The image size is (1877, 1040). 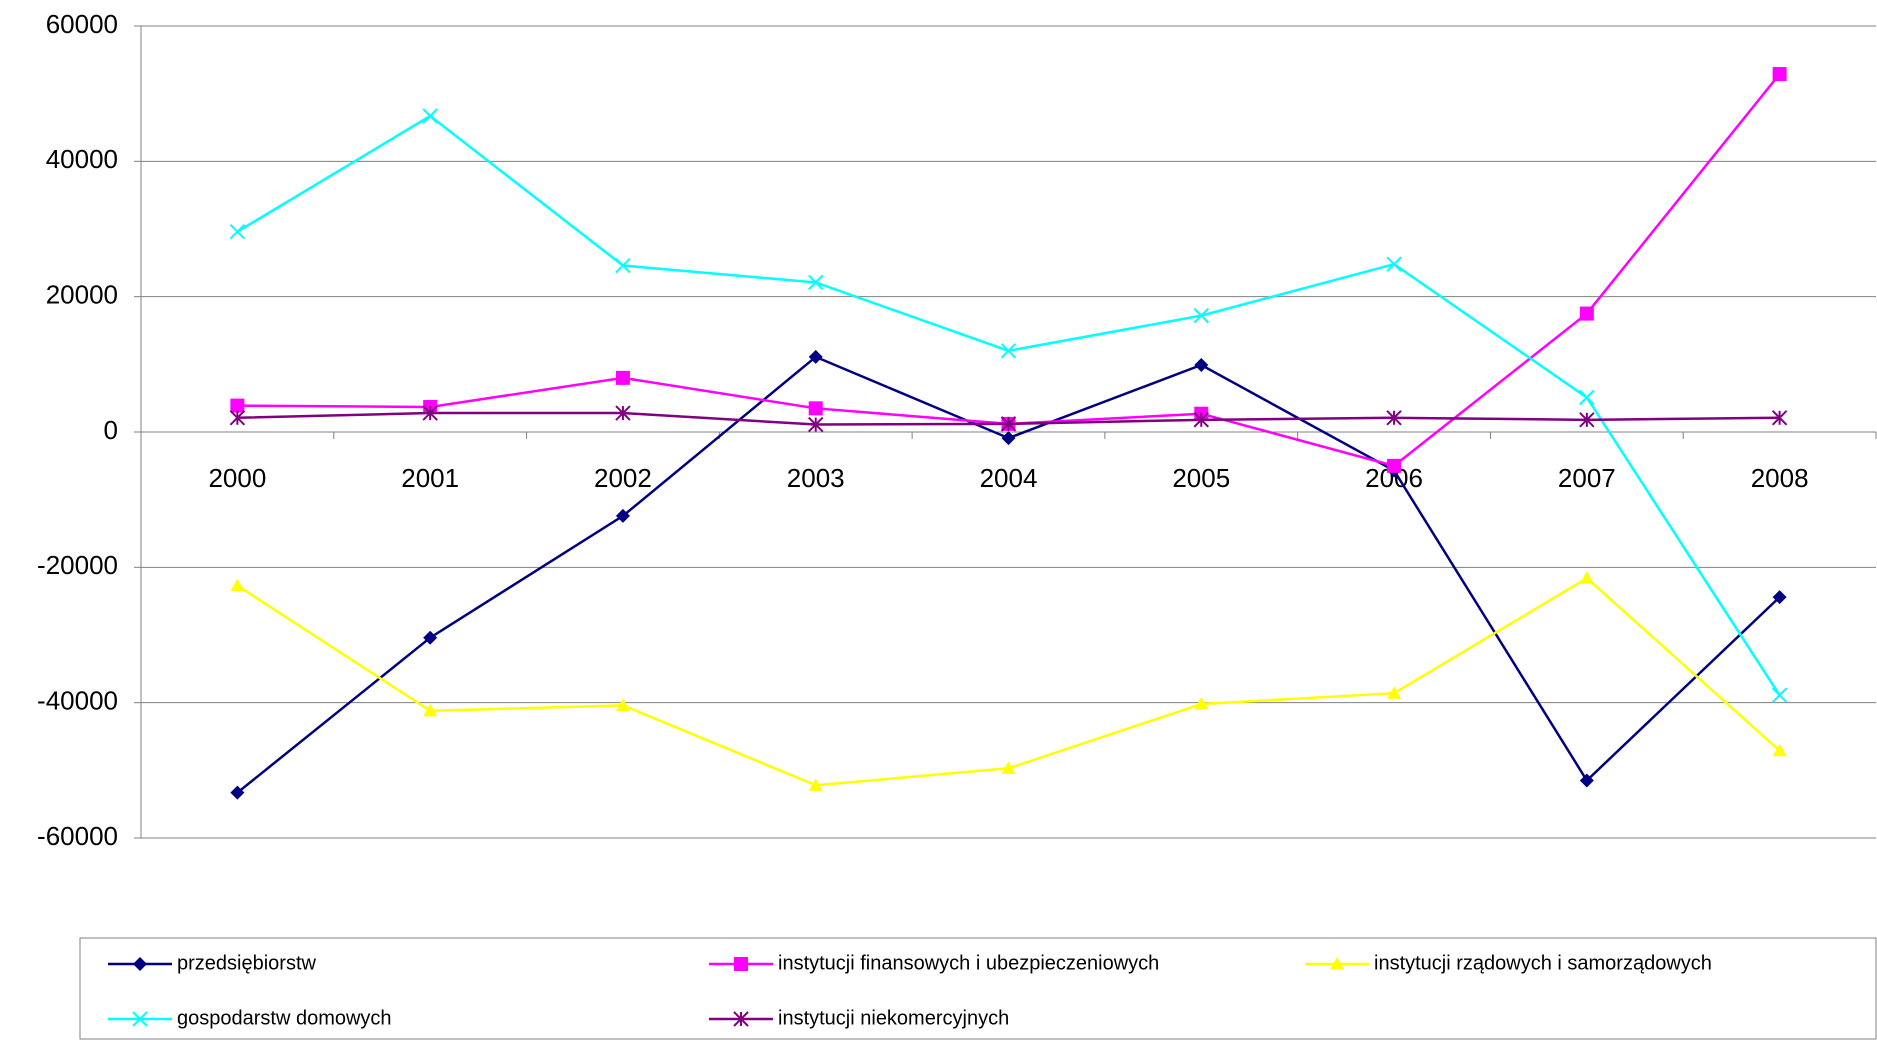 I want to click on x-tick-label: 2008, so click(x=1780, y=478).